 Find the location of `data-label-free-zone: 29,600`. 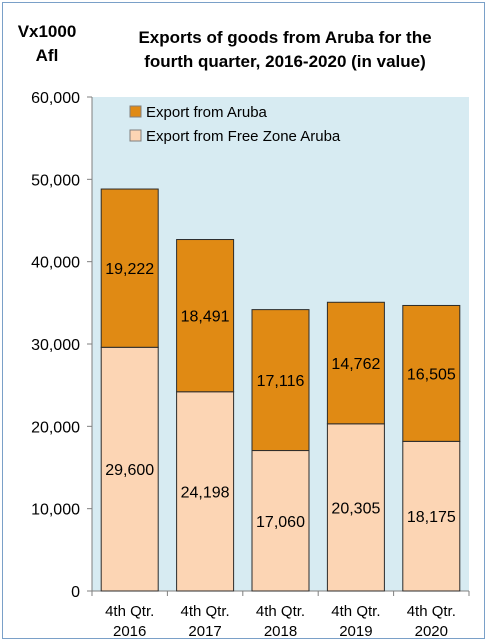

data-label-free-zone: 29,600 is located at coordinates (129, 470).